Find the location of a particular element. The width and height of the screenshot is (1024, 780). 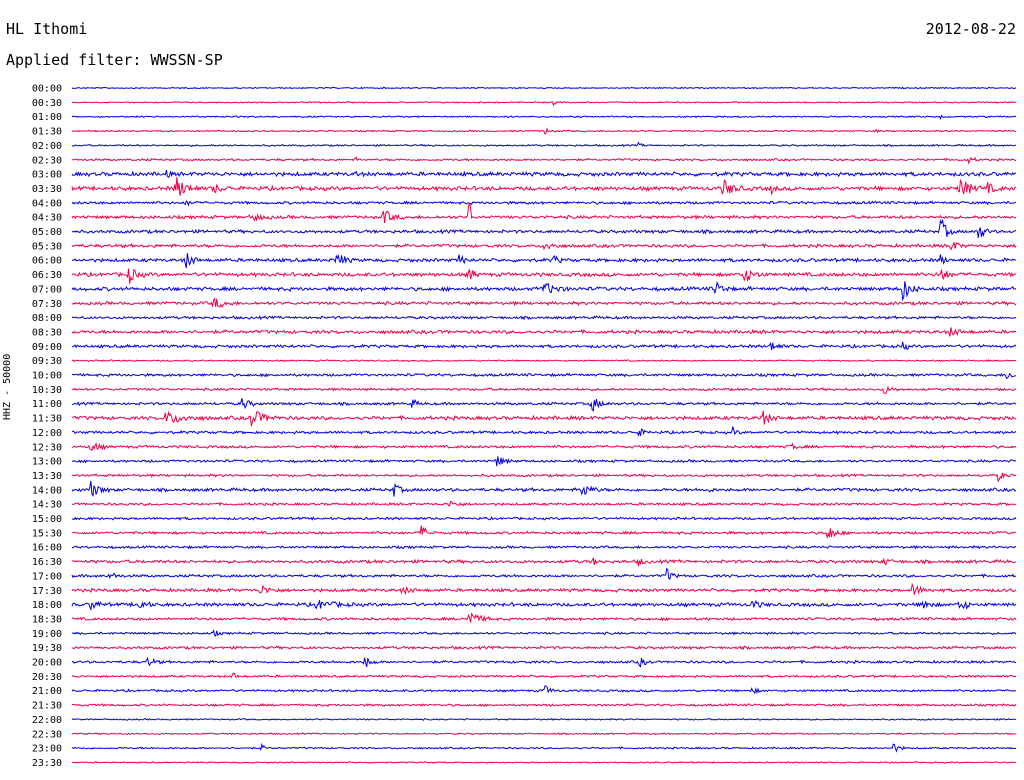

time-tick-label: 10:00 is located at coordinates (47, 376).